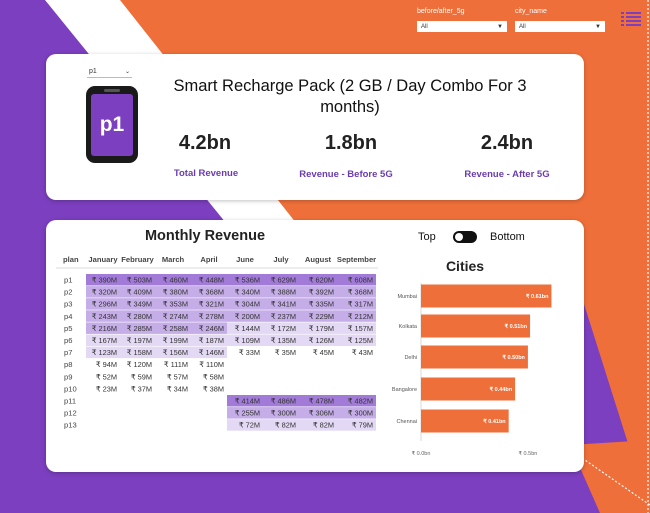 This screenshot has width=650, height=513. Describe the element at coordinates (360, 316) in the screenshot. I see `matrix-cell-value: ₹ 212M` at that location.